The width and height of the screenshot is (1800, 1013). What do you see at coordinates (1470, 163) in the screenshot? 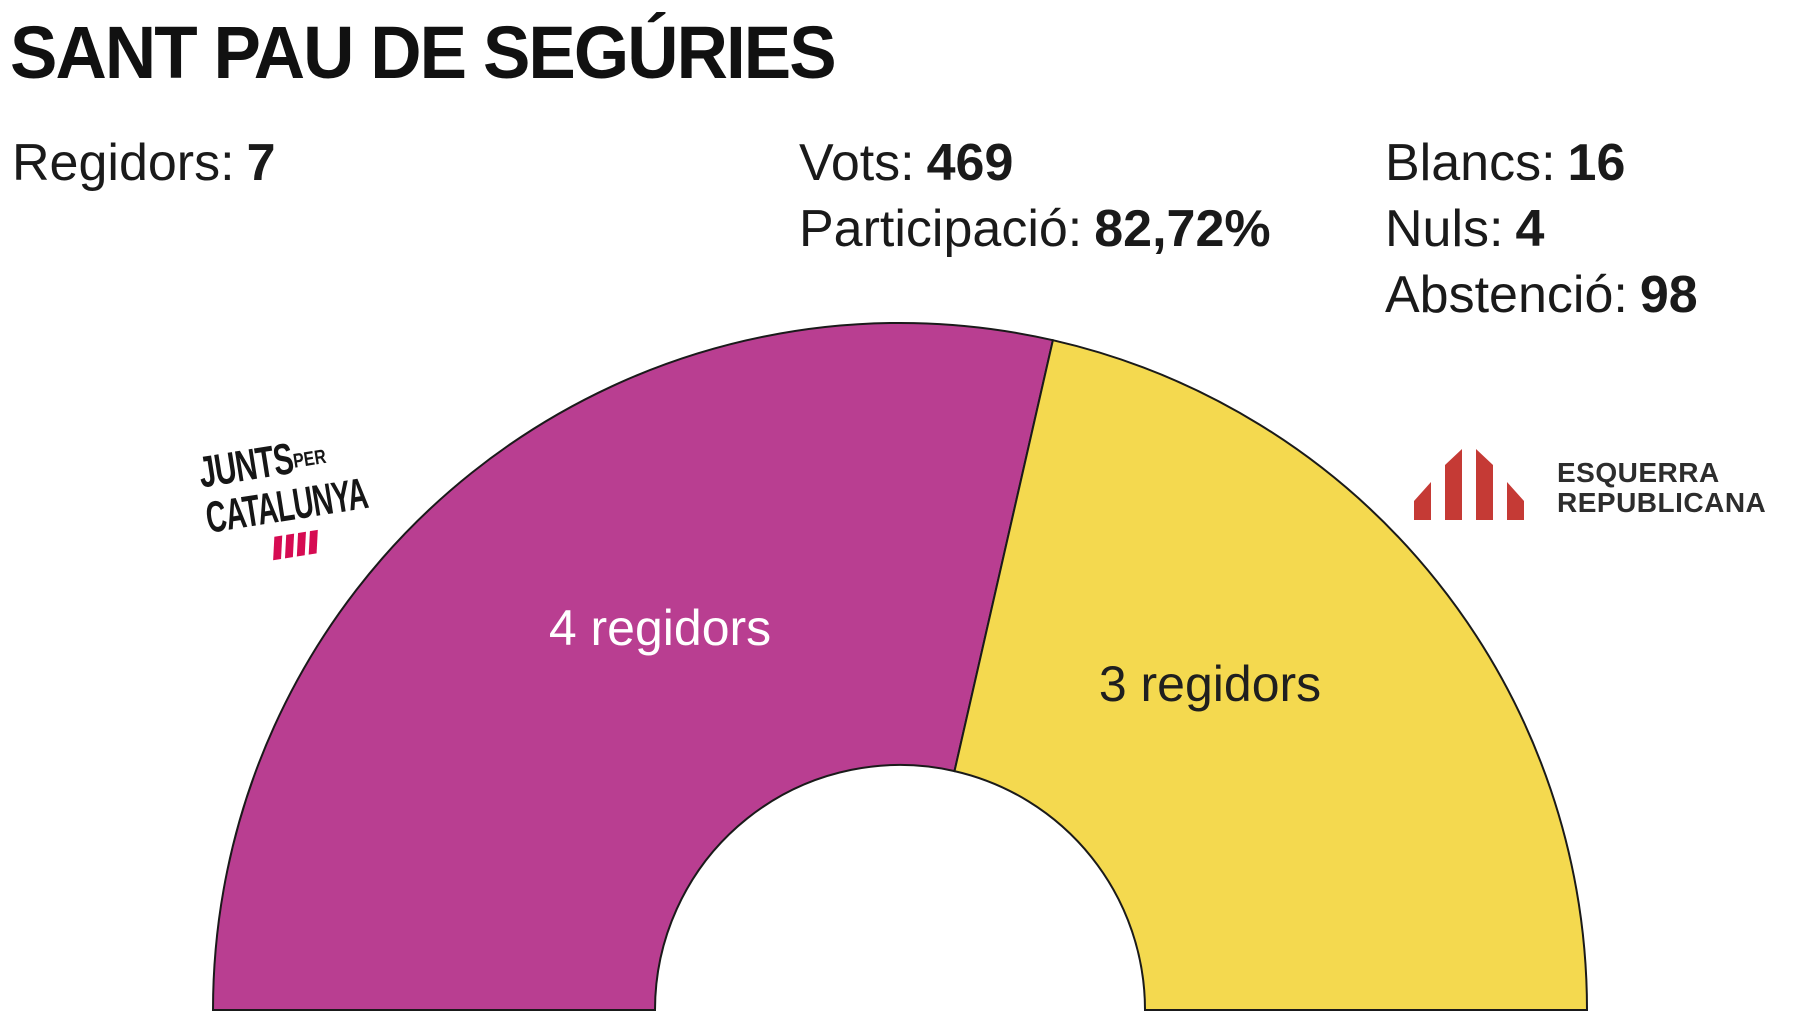
I see `stat-label: Blancs:` at bounding box center [1470, 163].